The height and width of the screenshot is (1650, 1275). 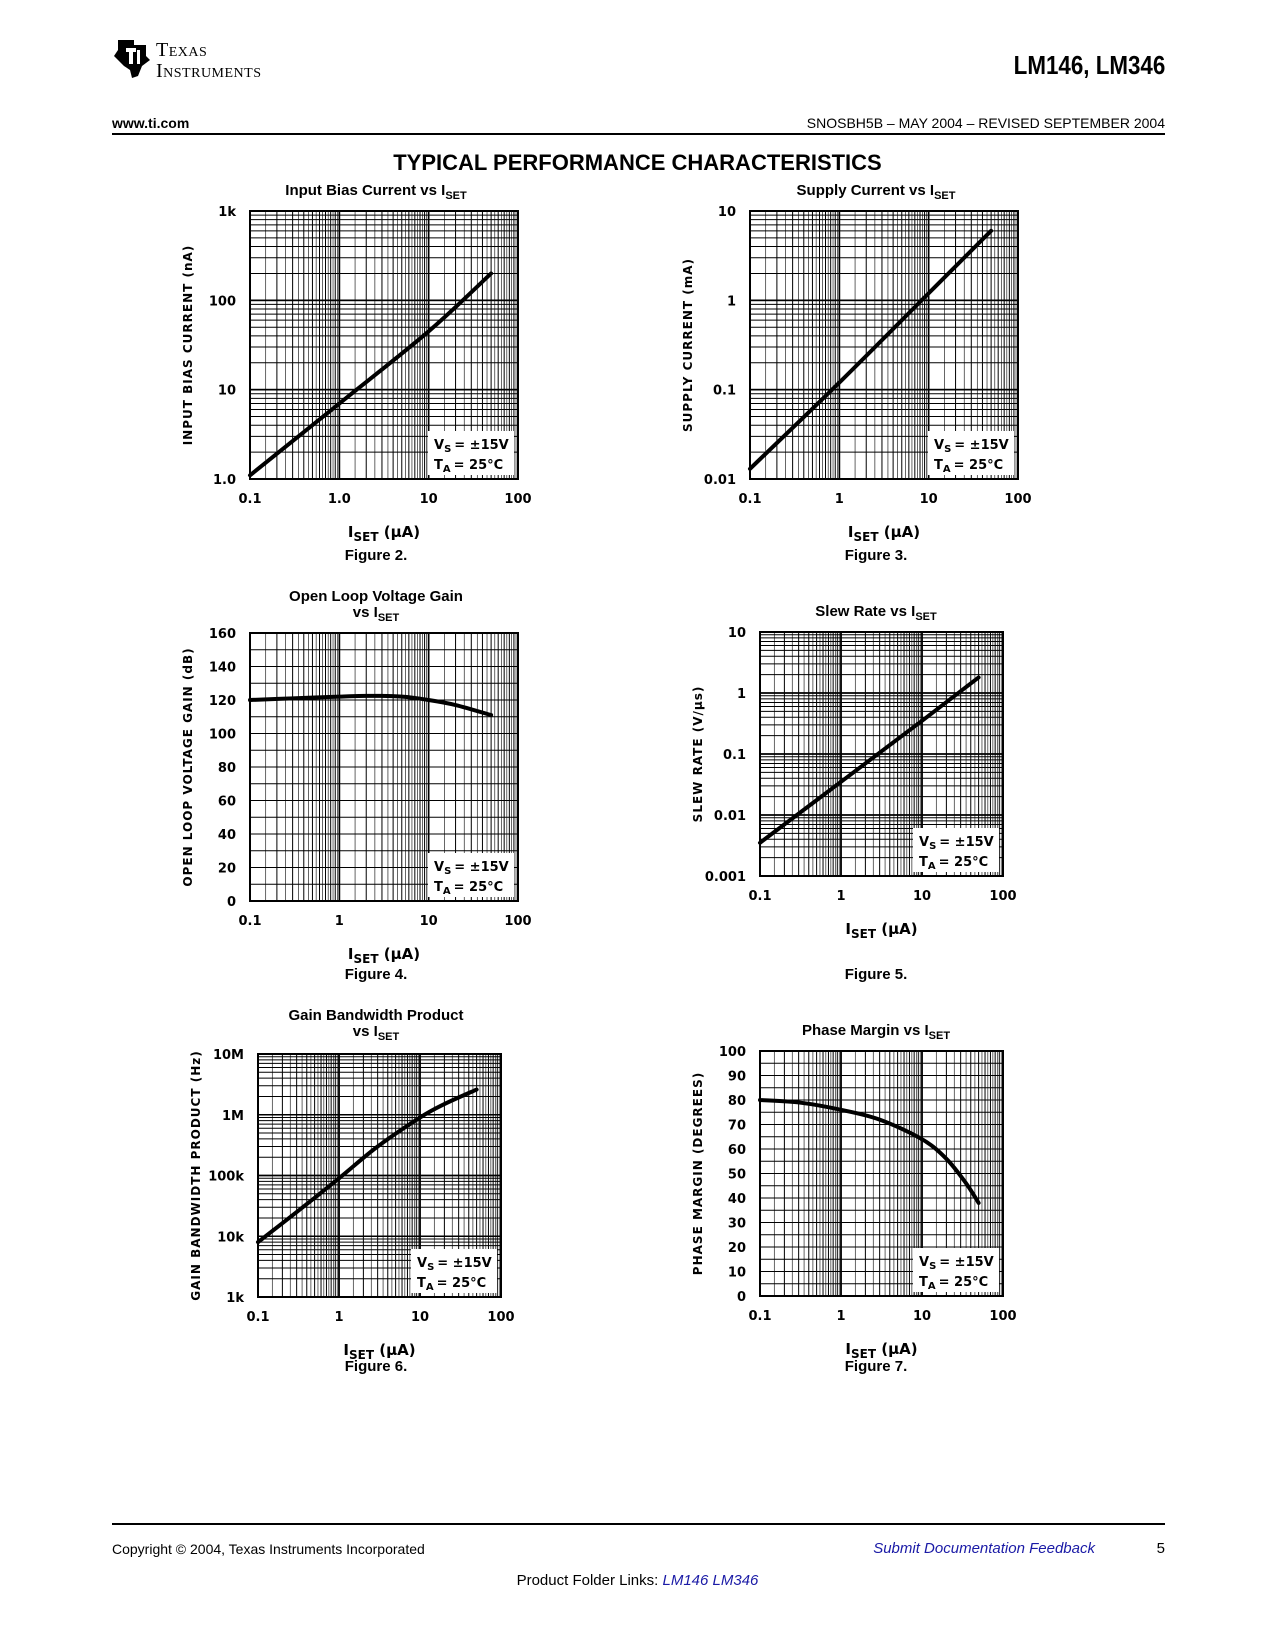 What do you see at coordinates (1089, 65) in the screenshot?
I see `part-number: LM146, LM346` at bounding box center [1089, 65].